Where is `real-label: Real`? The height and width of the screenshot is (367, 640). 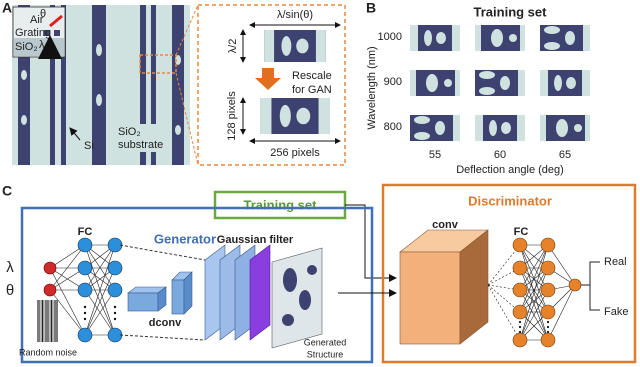
real-label: Real is located at coordinates (615, 262).